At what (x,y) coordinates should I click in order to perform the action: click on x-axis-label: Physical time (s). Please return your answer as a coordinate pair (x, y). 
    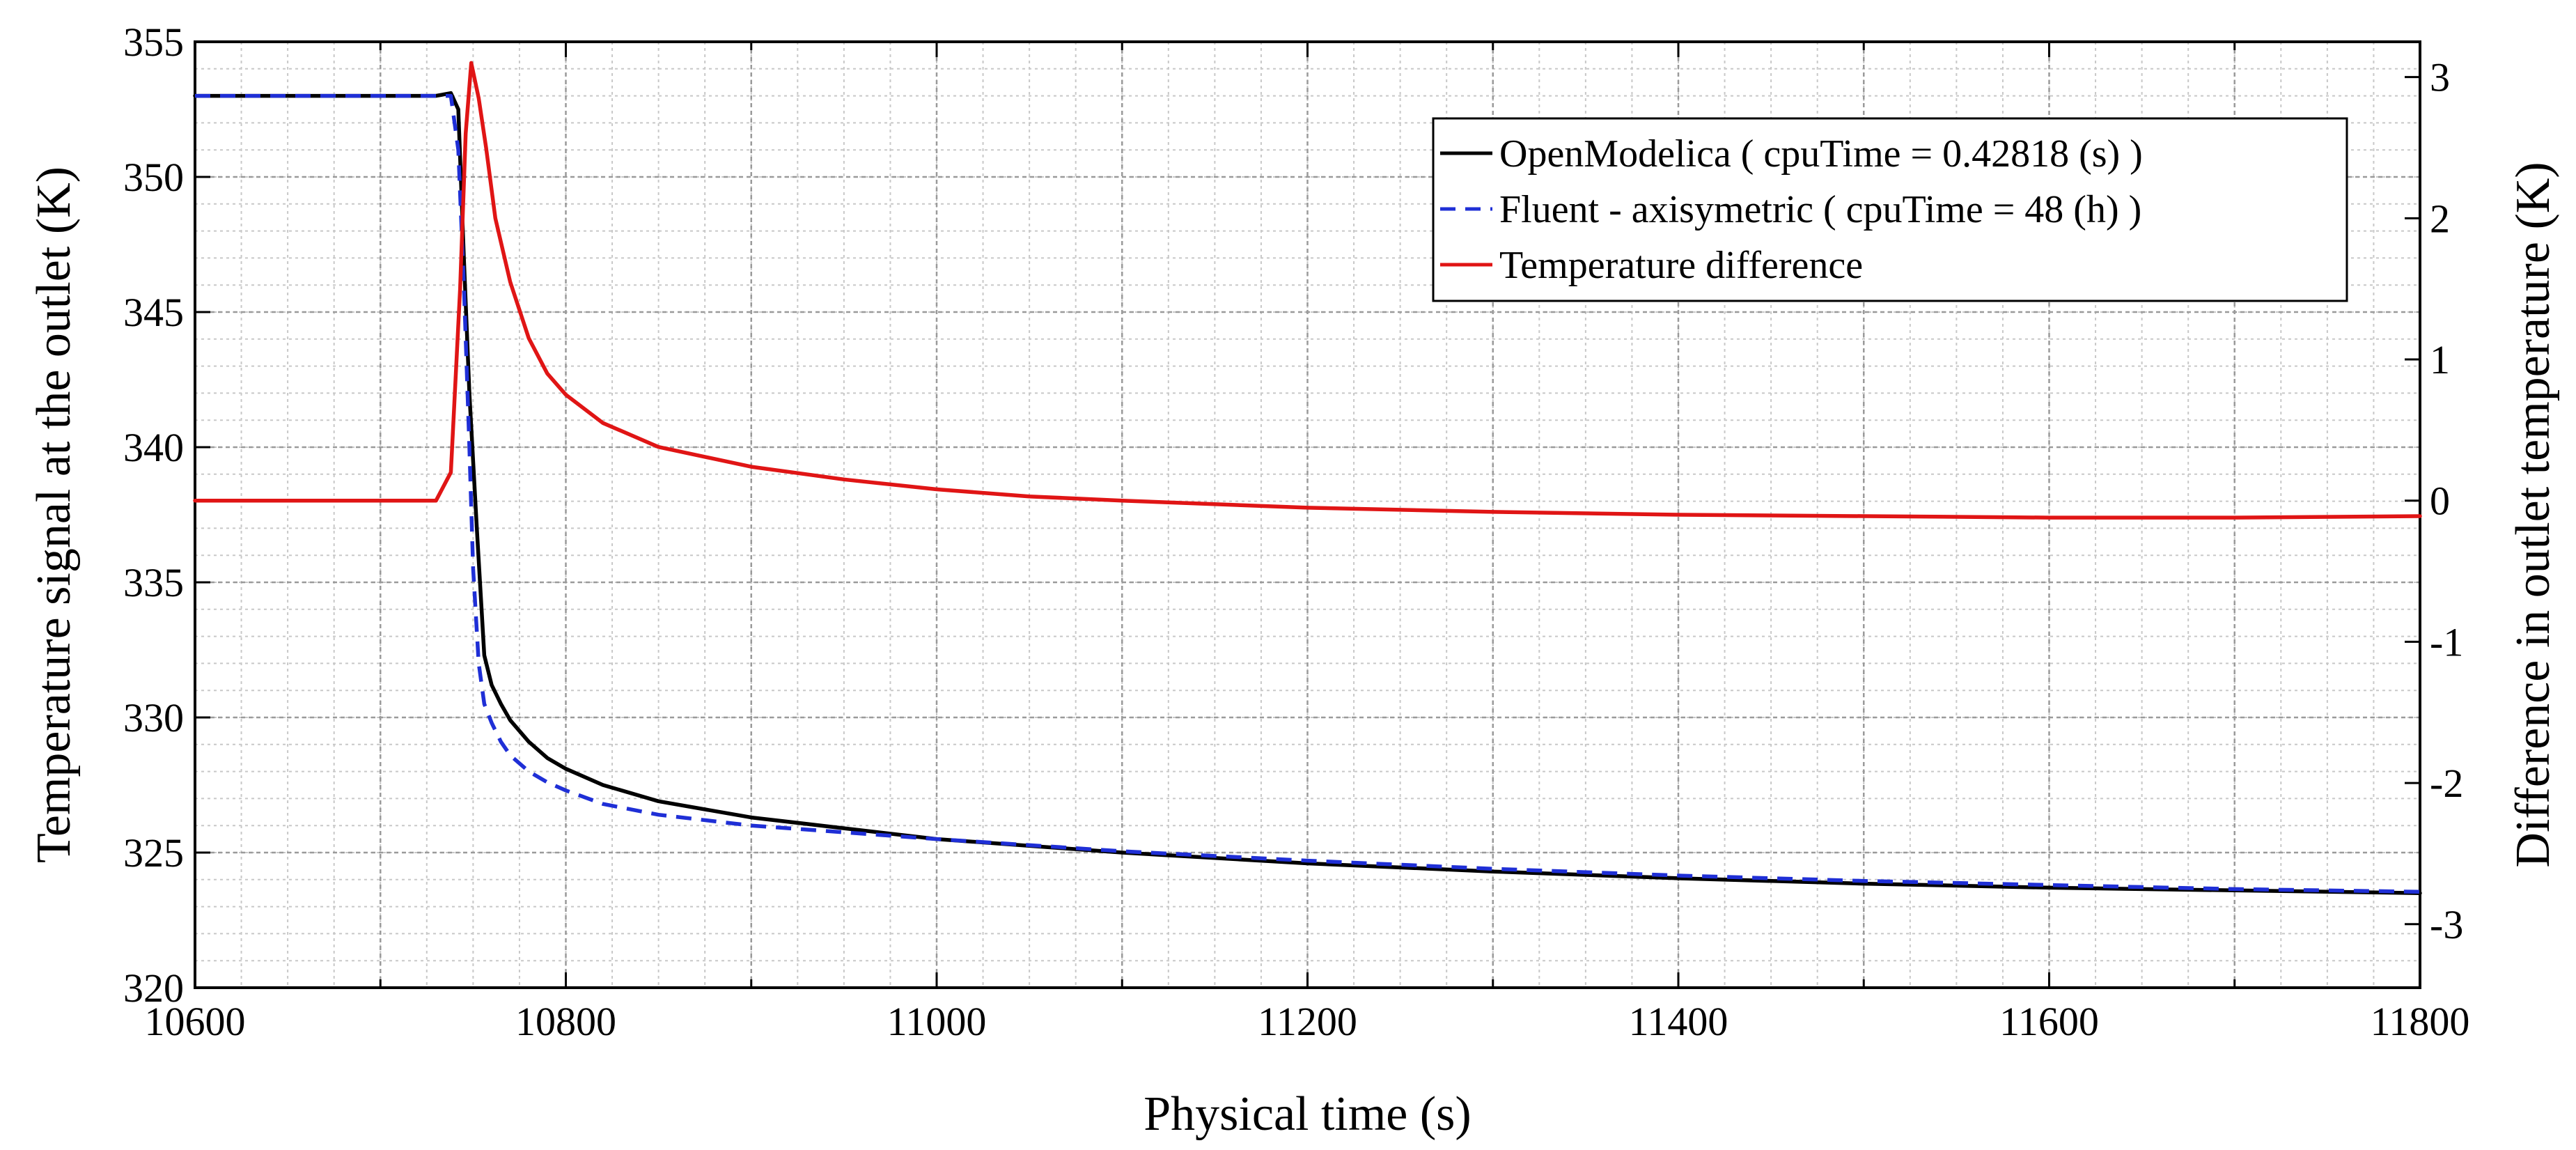
    Looking at the image, I should click on (1307, 1114).